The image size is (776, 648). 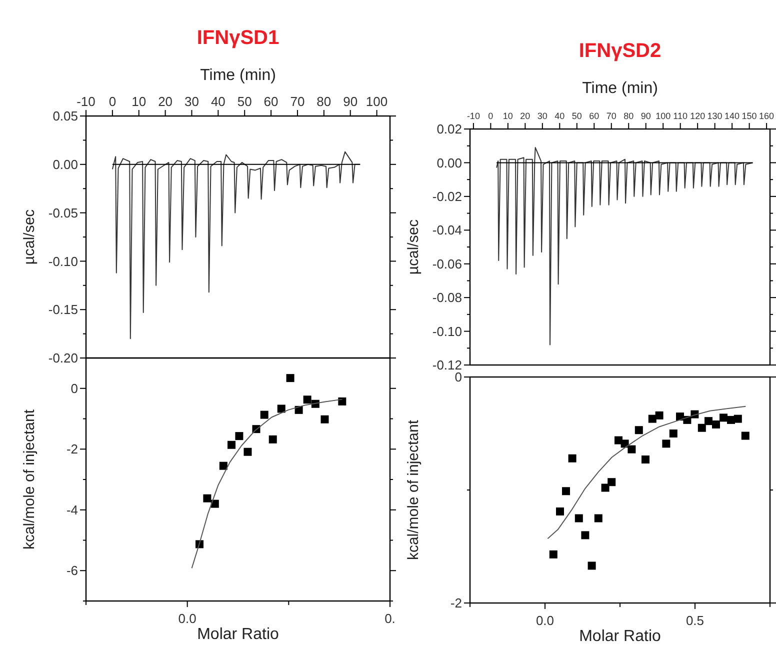 I want to click on x-tick-label: 110, so click(x=680, y=116).